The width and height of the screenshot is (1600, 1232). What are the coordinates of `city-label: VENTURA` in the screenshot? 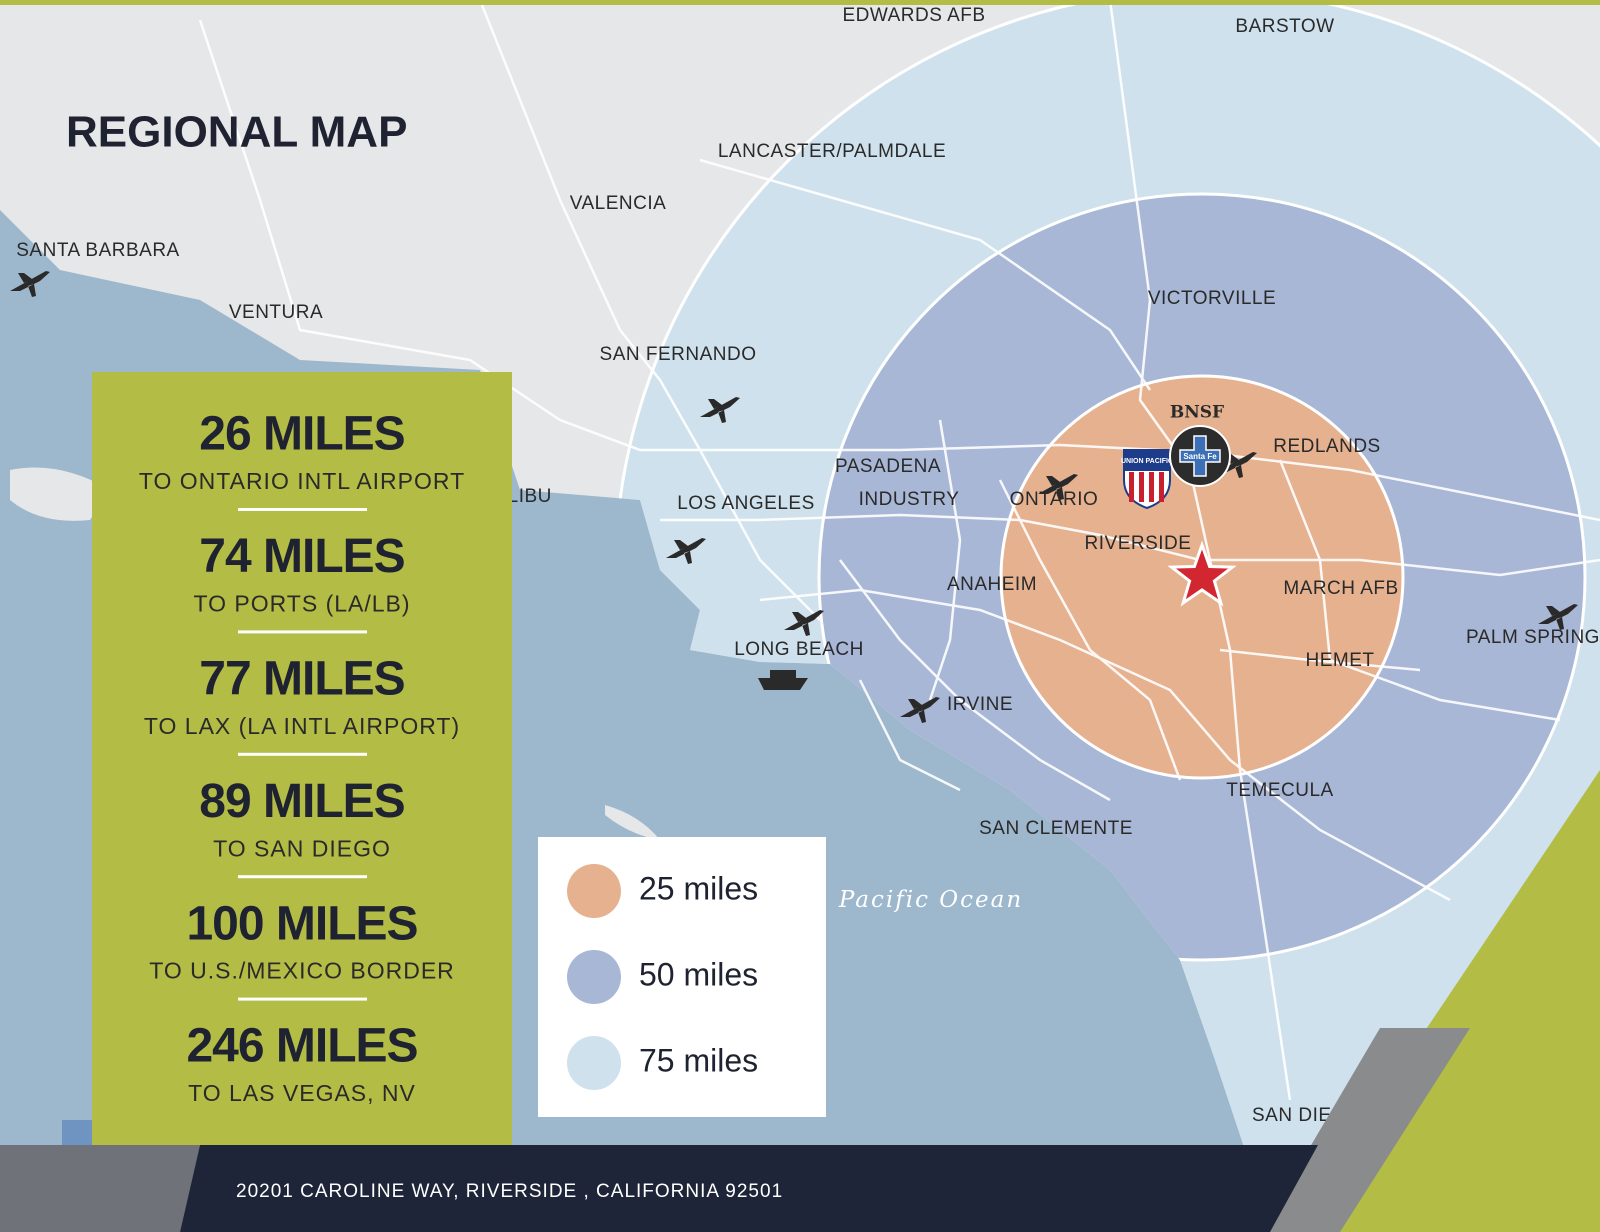 It's located at (276, 312).